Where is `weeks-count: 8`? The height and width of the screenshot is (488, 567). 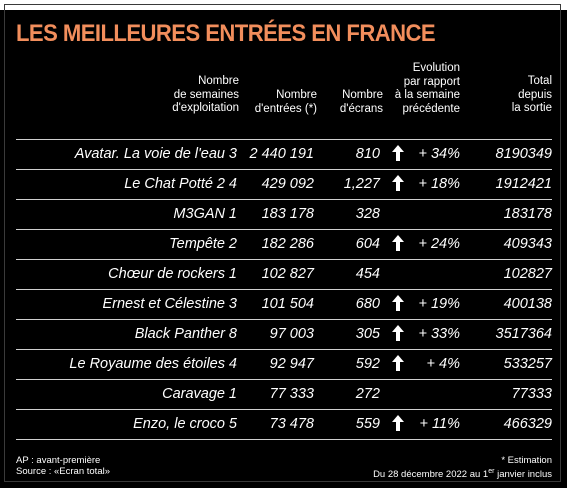 weeks-count: 8 is located at coordinates (232, 334).